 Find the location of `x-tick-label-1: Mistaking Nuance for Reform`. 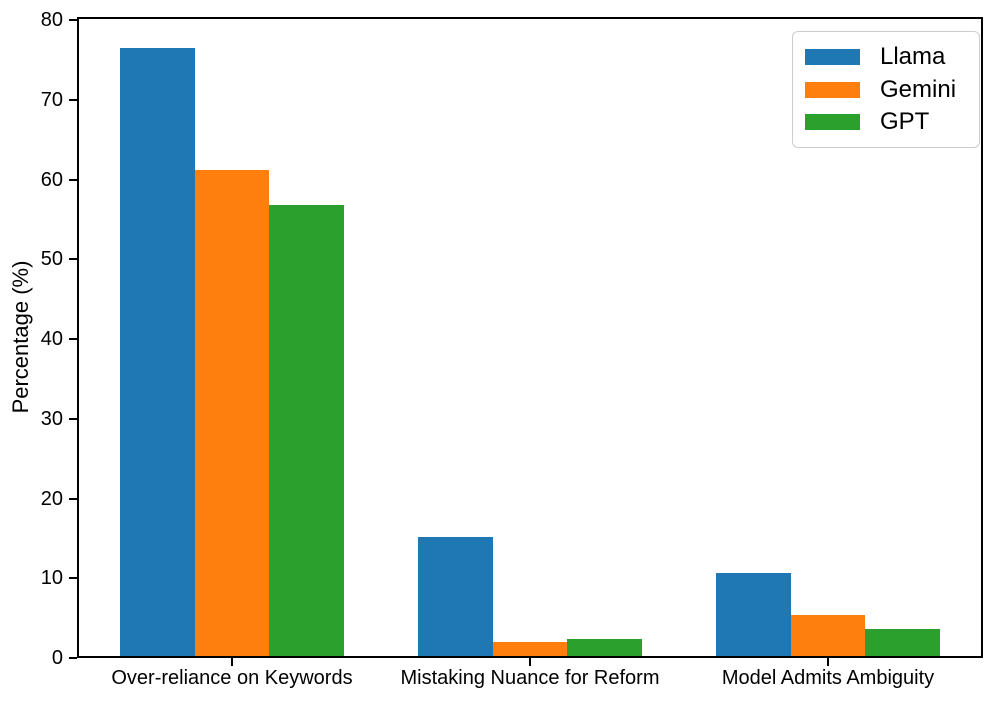

x-tick-label-1: Mistaking Nuance for Reform is located at coordinates (530, 678).